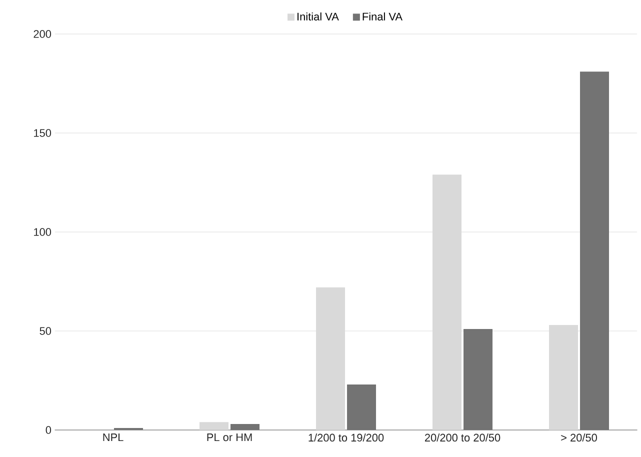 This screenshot has height=457, width=641. What do you see at coordinates (229, 438) in the screenshot?
I see `x-tick-label: PL or HM` at bounding box center [229, 438].